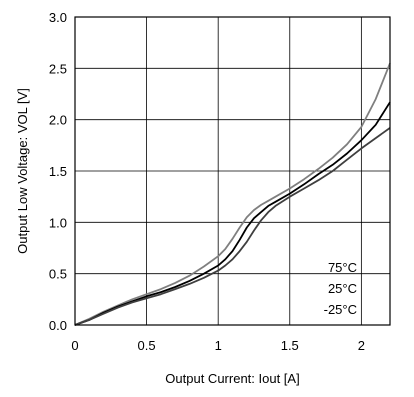 Image resolution: width=414 pixels, height=397 pixels. I want to click on y-tick-label: 0.0, so click(58, 325).